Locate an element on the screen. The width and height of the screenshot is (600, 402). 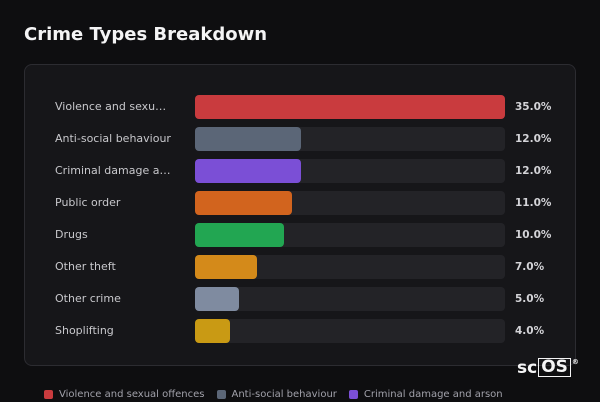
row-label: Shoplifting is located at coordinates (84, 330).